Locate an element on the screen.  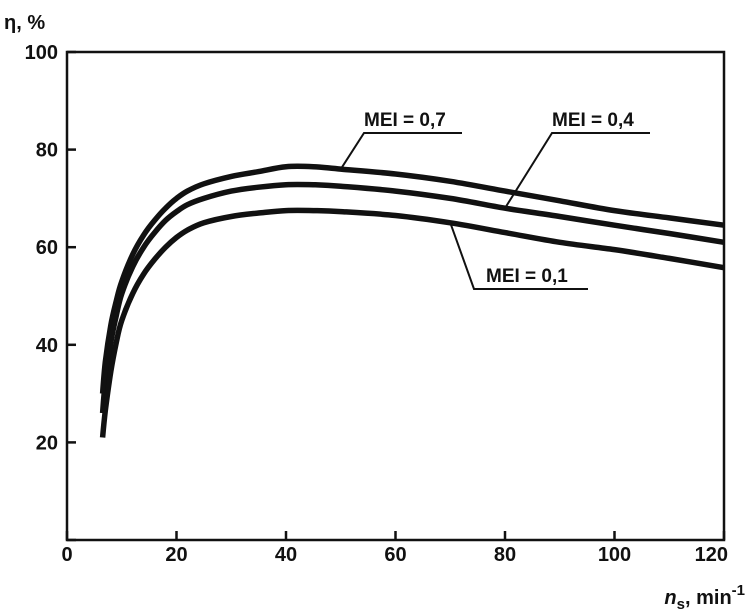
x-tick-label: 20 is located at coordinates (176, 555).